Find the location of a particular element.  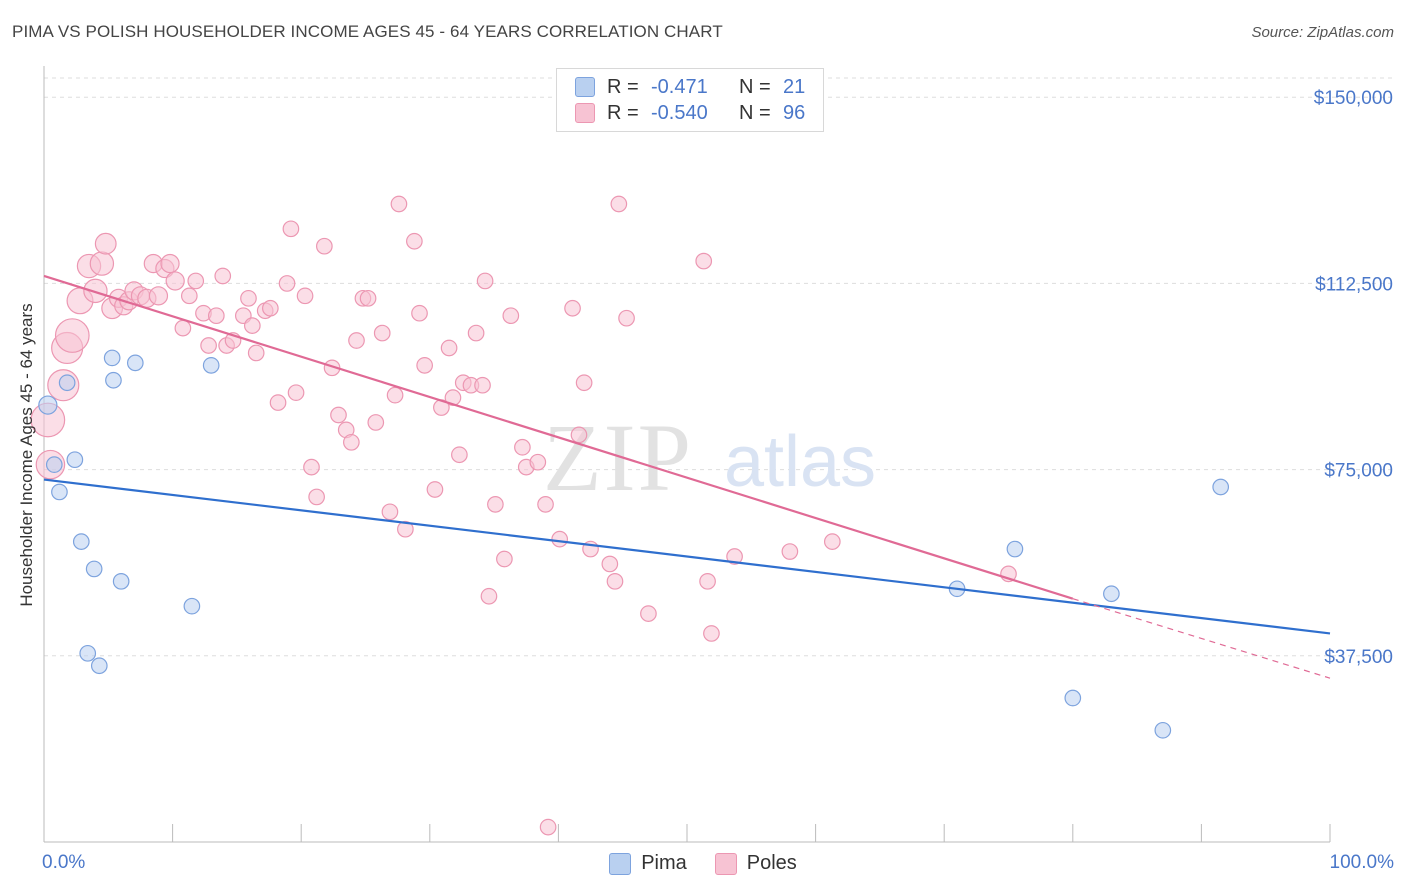

series-legend: Pima Poles is located at coordinates (703, 863).